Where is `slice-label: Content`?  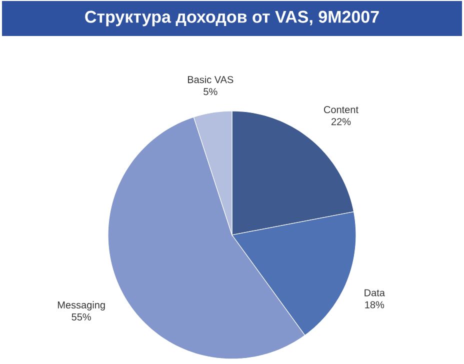 slice-label: Content is located at coordinates (341, 110).